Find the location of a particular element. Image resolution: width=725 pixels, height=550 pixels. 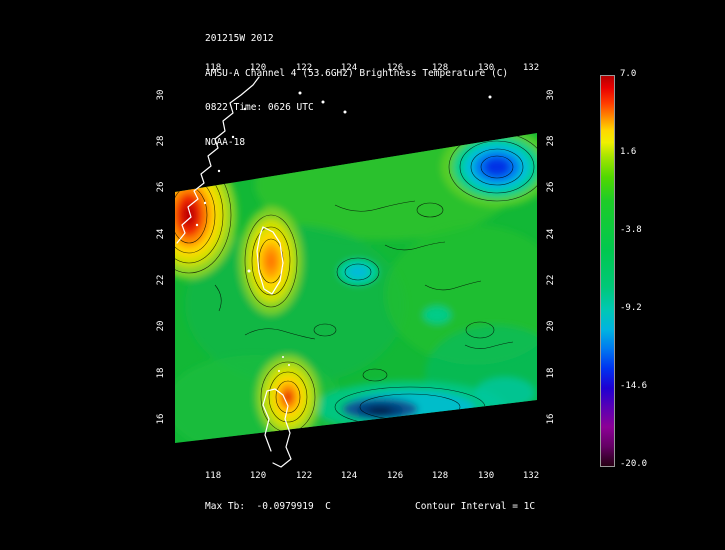

colorbar-tick-label: 7.0 is located at coordinates (628, 74).